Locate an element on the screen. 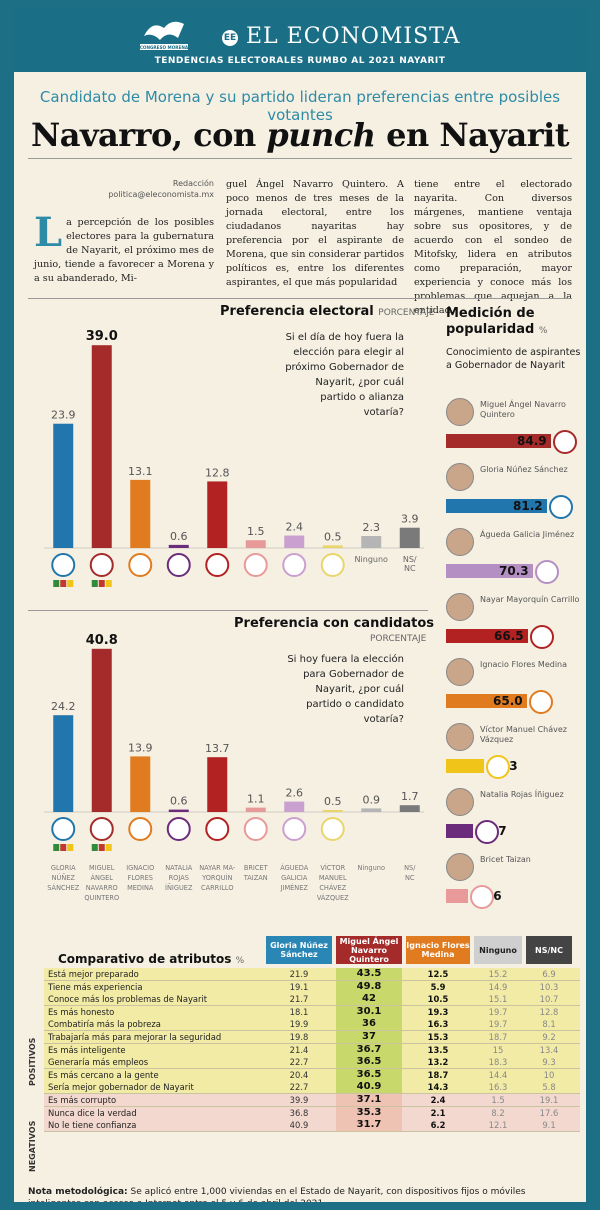  candidate-name: Miguel Ángel Navarro Quintero is located at coordinates (523, 409).